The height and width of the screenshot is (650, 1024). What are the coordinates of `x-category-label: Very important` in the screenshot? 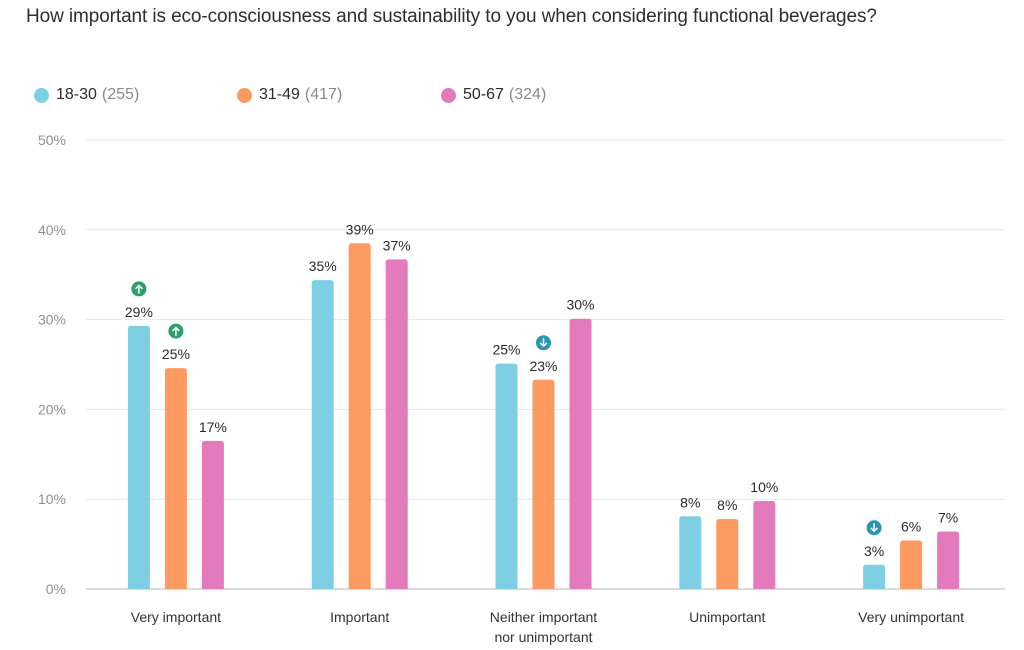 It's located at (176, 617).